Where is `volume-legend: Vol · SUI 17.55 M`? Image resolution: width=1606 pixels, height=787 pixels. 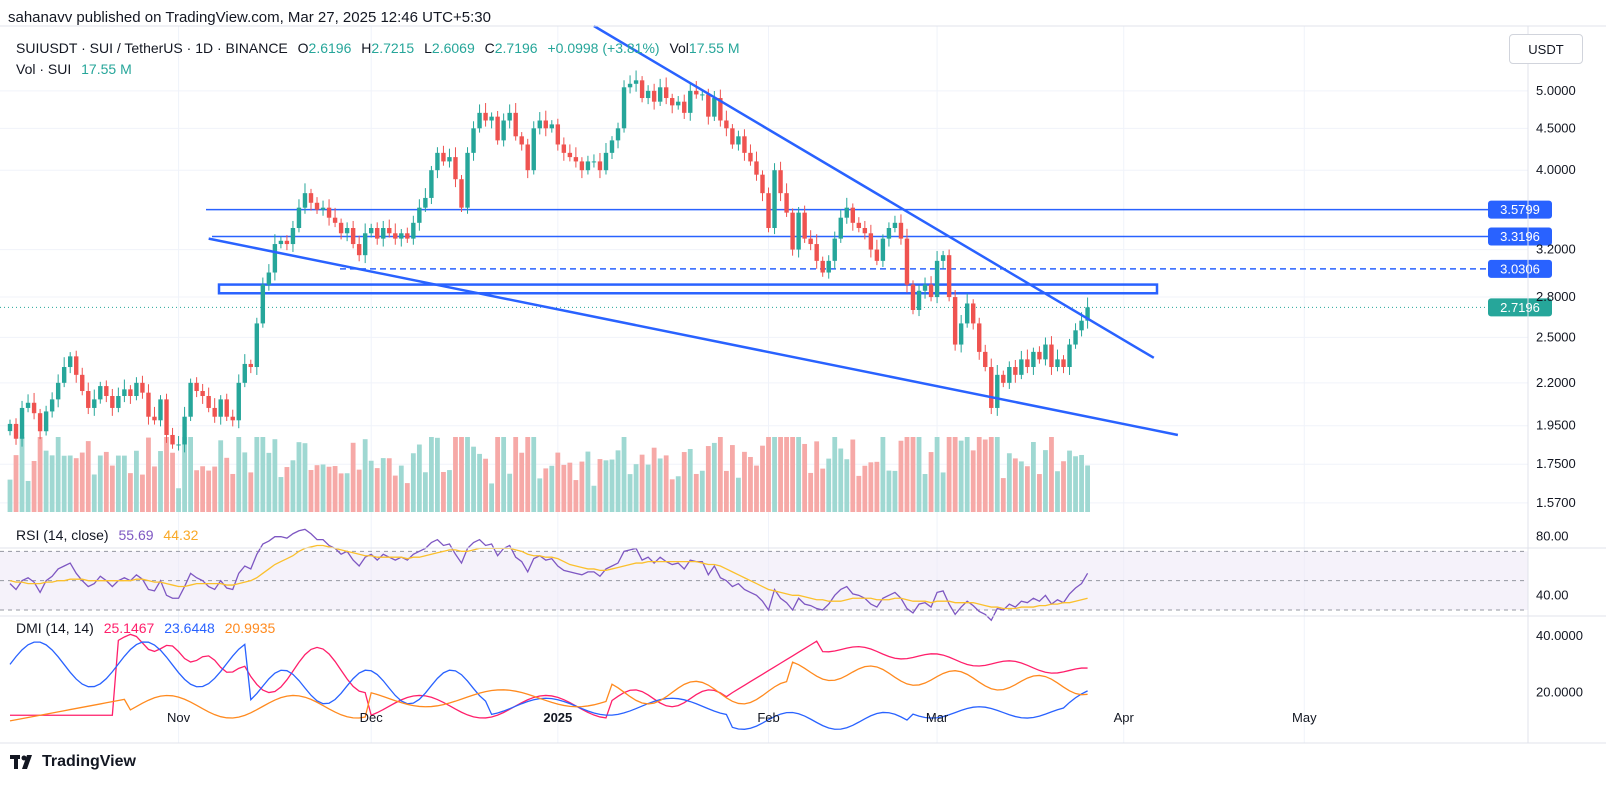
volume-legend: Vol · SUI 17.55 M is located at coordinates (74, 69).